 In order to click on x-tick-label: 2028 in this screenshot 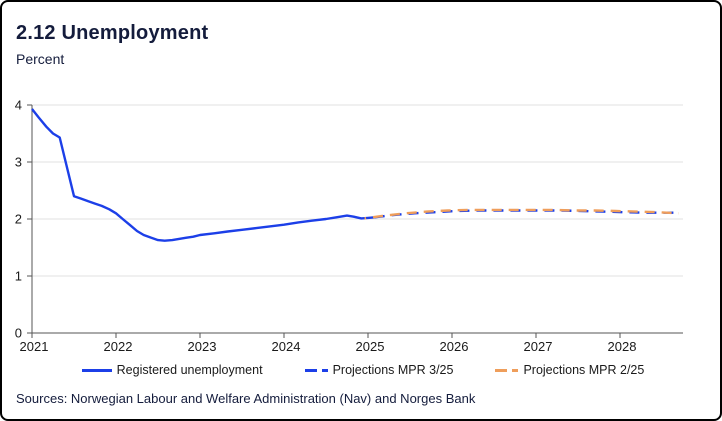, I will do `click(622, 346)`.